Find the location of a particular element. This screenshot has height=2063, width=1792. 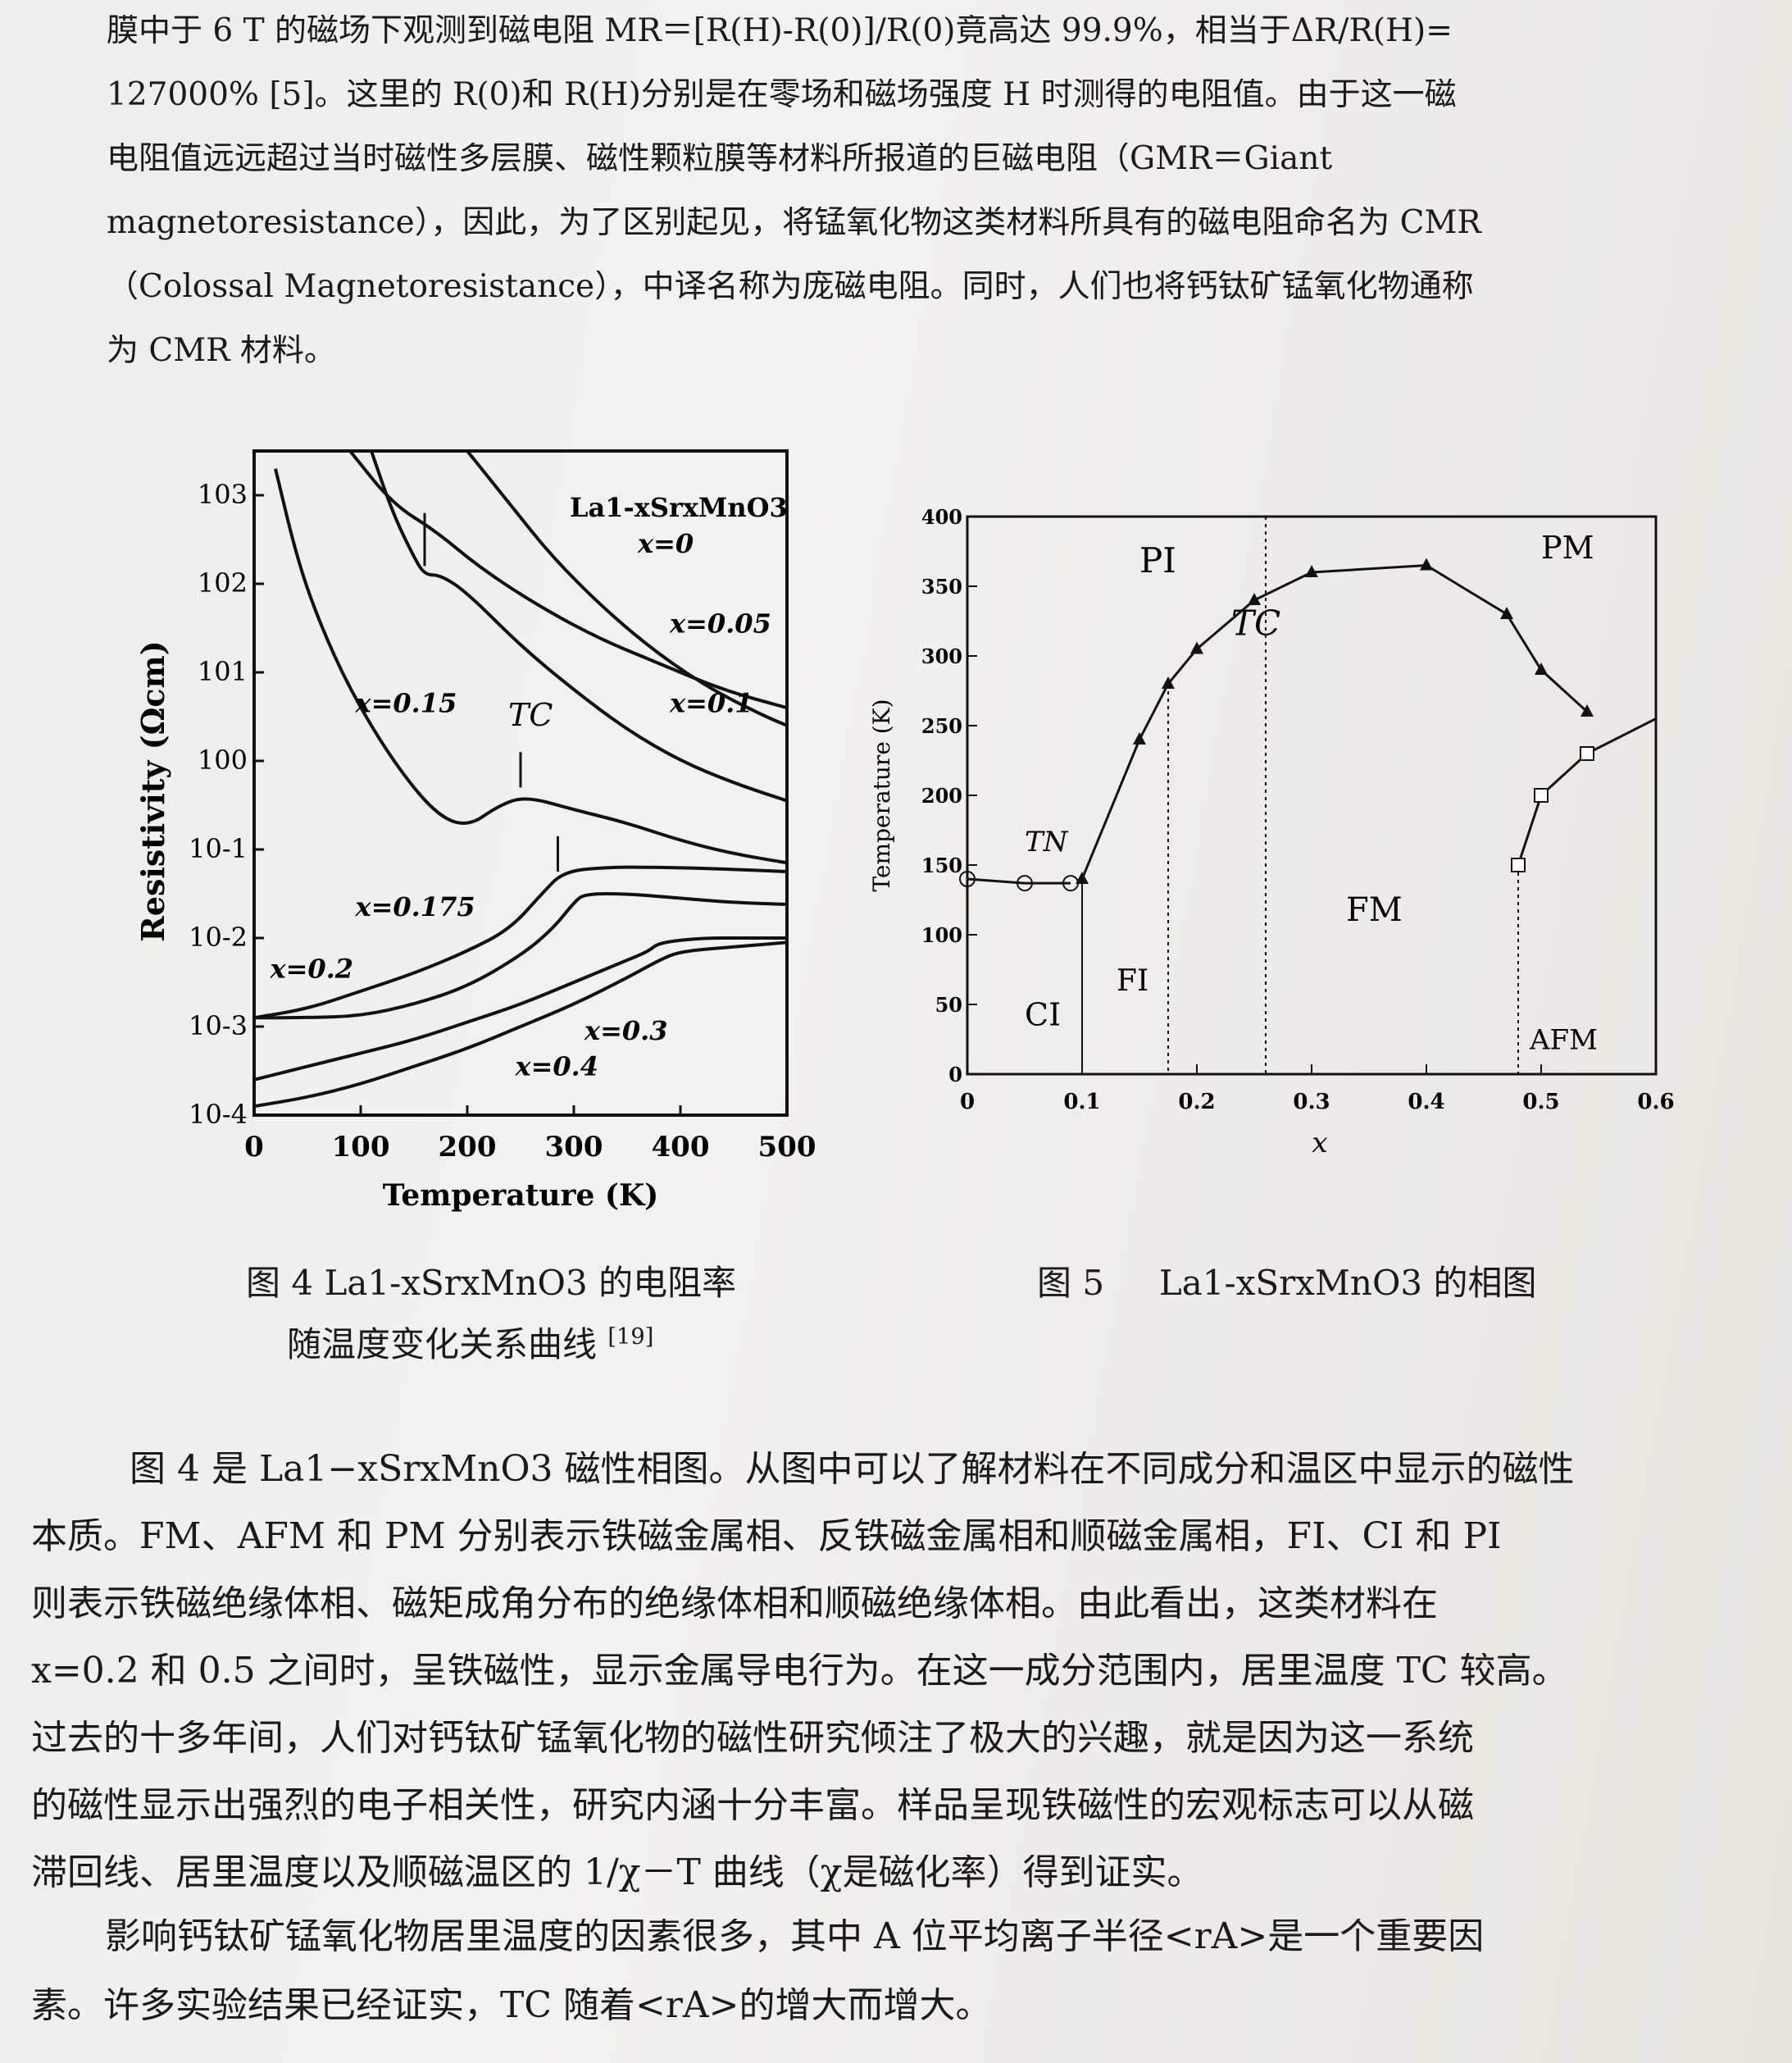

y-axis-label: Temperature (K) is located at coordinates (881, 795).